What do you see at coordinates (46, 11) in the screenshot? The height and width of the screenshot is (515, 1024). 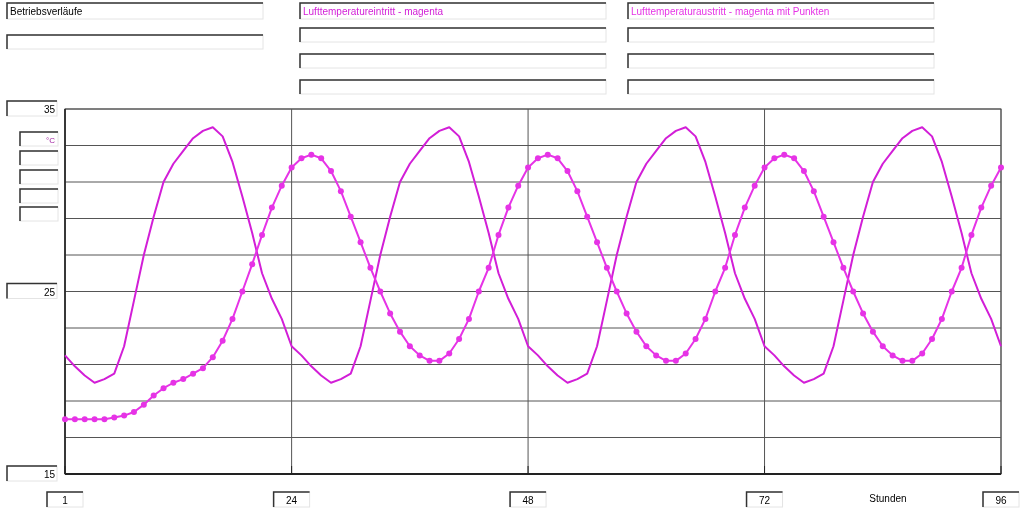 I see `chart-title: Betriebsverläufe` at bounding box center [46, 11].